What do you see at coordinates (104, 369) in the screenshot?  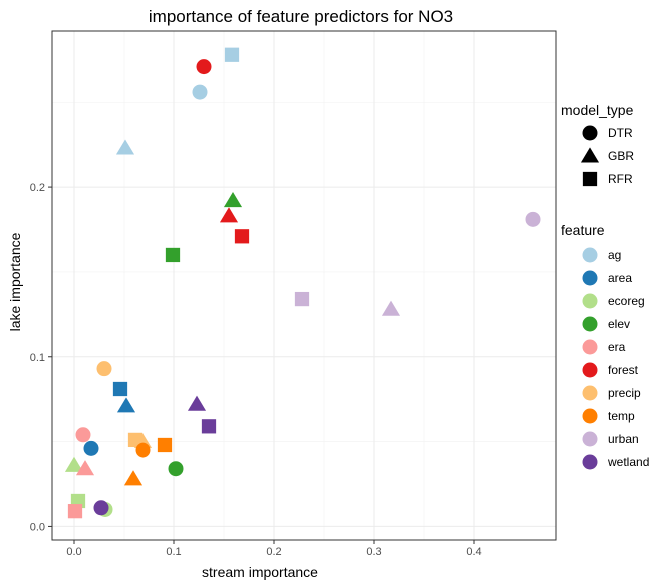 I see `point-precip-dtr` at bounding box center [104, 369].